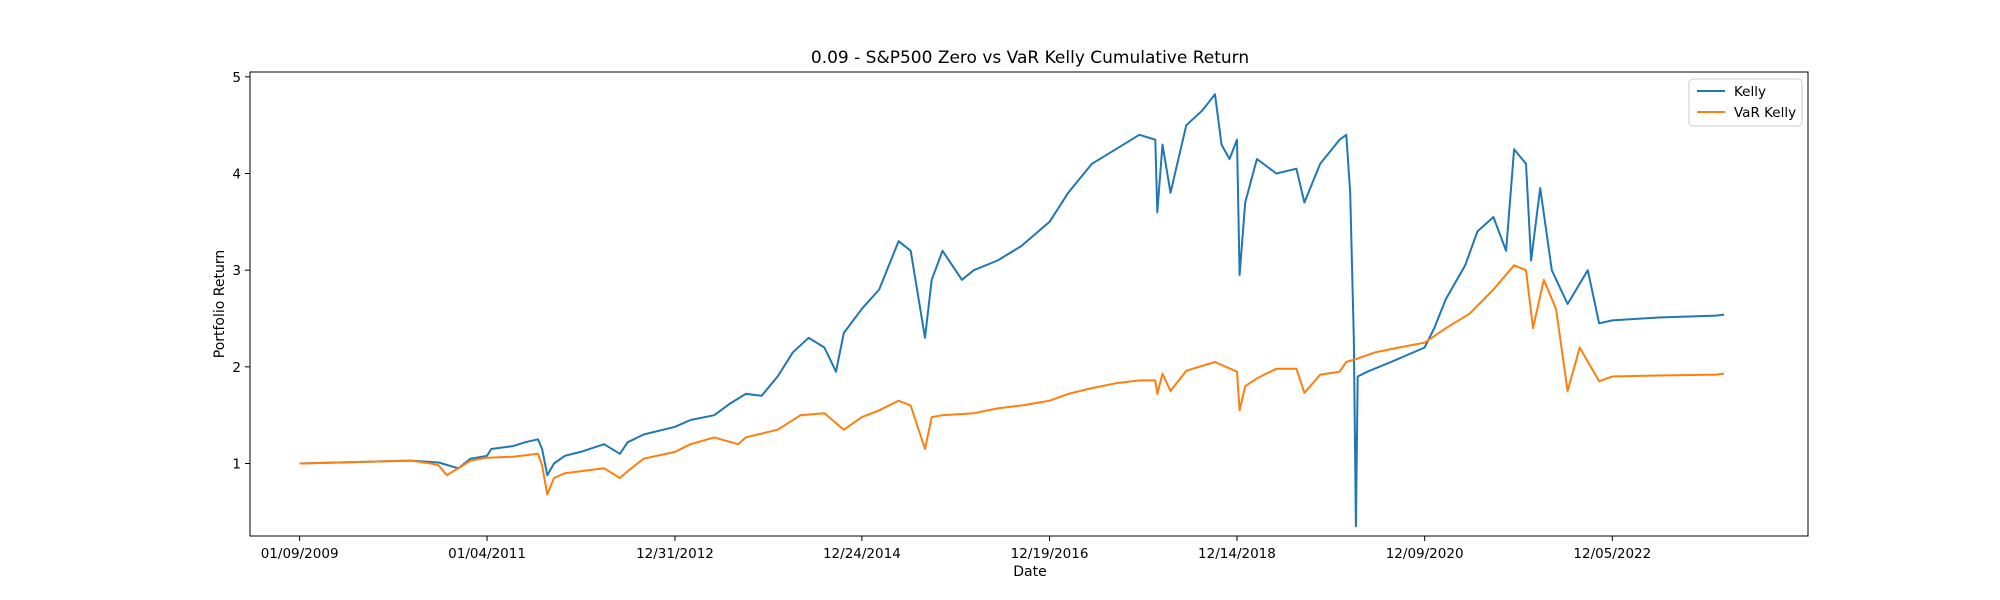 This screenshot has height=600, width=2000. Describe the element at coordinates (236, 175) in the screenshot. I see `y-tick-label: 4` at that location.